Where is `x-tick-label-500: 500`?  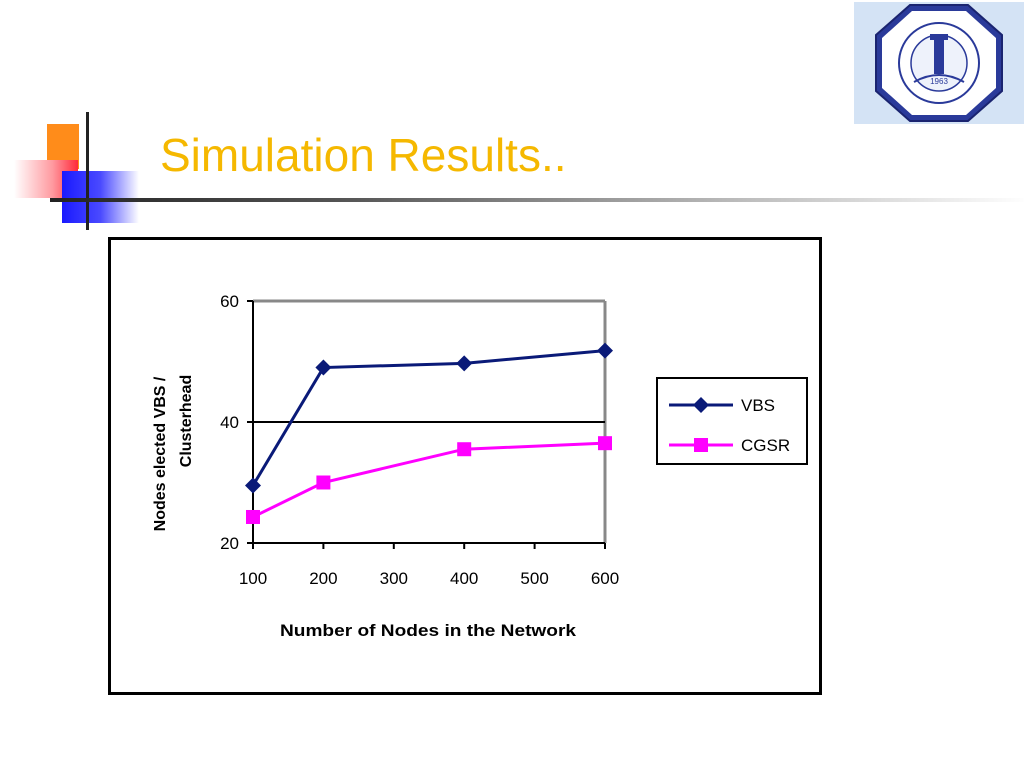 x-tick-label-500: 500 is located at coordinates (534, 578).